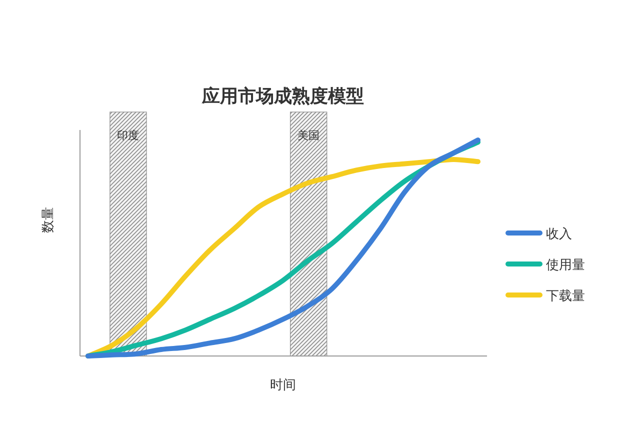  What do you see at coordinates (282, 96) in the screenshot?
I see `chart-title: 应用市场成熟度模型` at bounding box center [282, 96].